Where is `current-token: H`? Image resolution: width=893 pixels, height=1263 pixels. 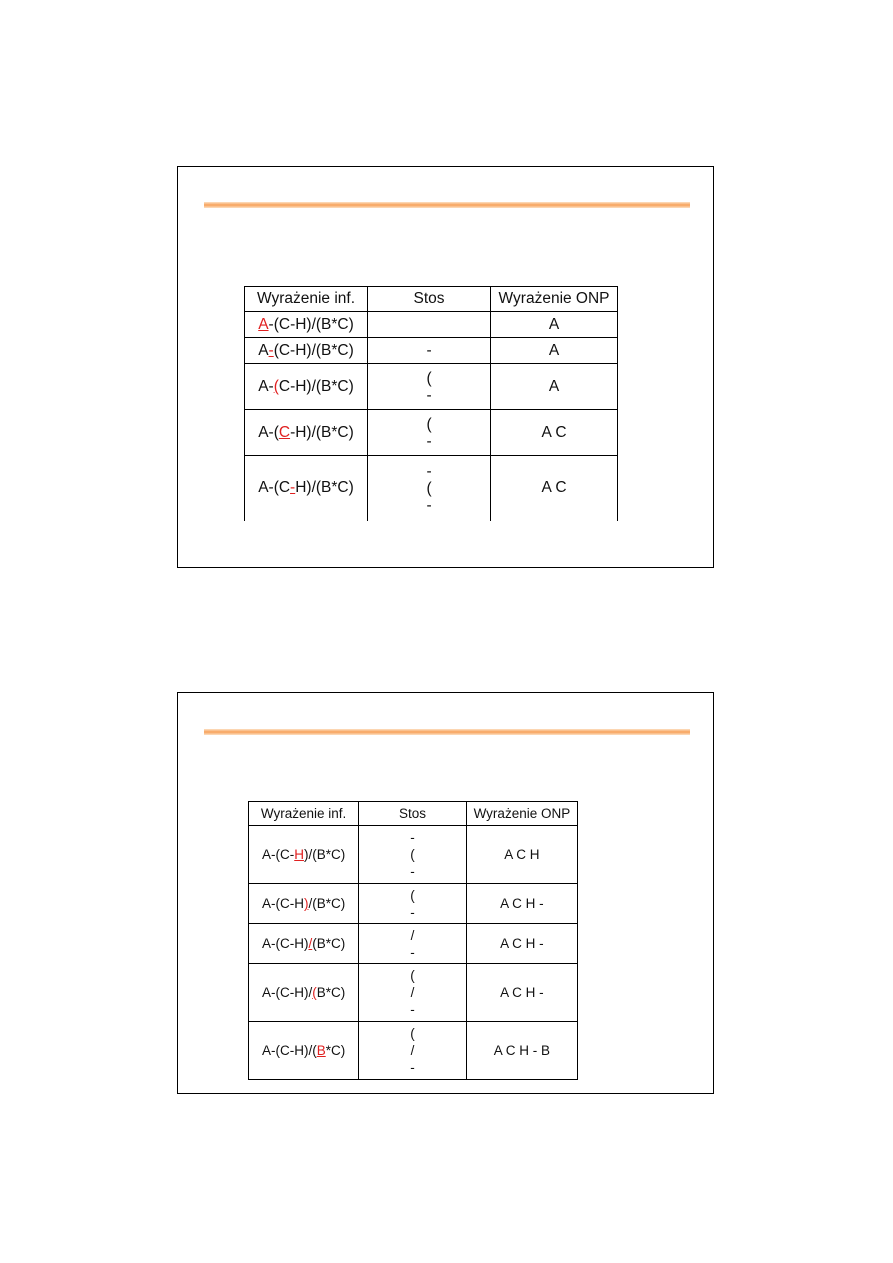
current-token: H is located at coordinates (299, 854).